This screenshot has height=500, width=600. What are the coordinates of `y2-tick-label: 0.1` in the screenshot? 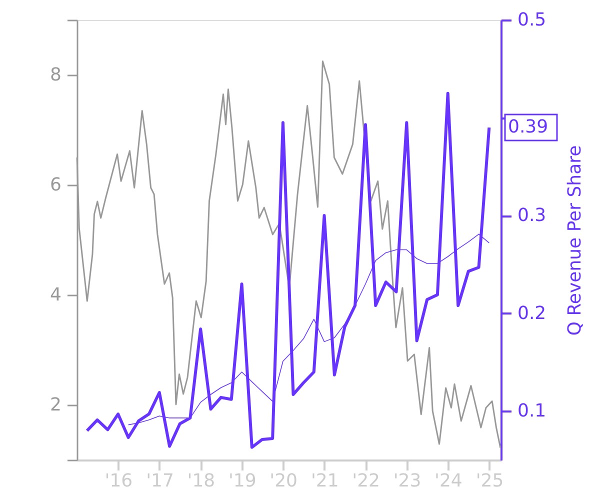 It's located at (532, 411).